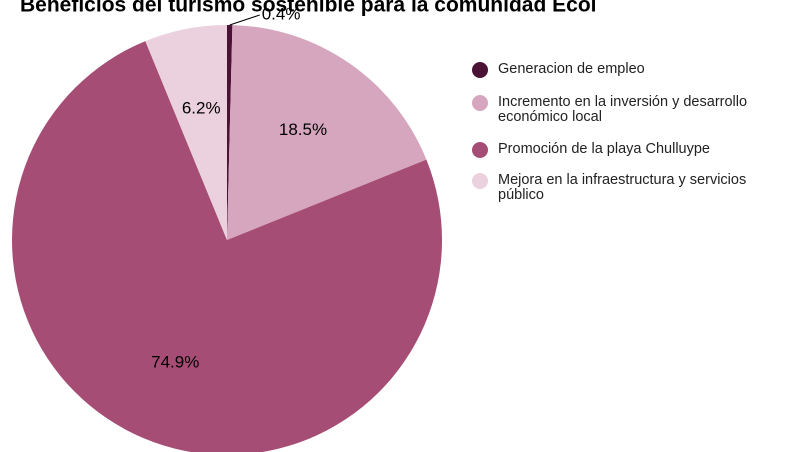 Image resolution: width=793 pixels, height=452 pixels. I want to click on data-label: 6.2%, so click(201, 108).